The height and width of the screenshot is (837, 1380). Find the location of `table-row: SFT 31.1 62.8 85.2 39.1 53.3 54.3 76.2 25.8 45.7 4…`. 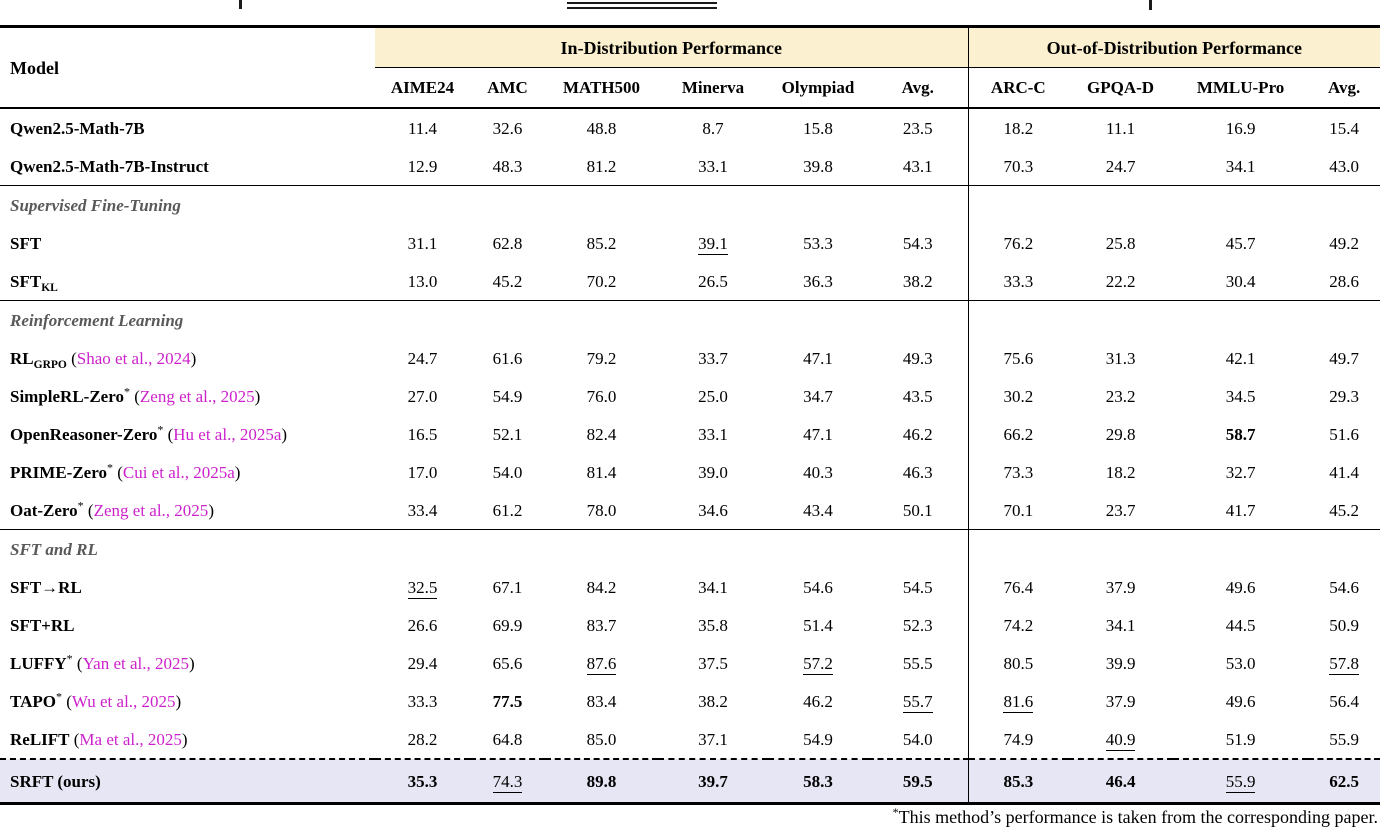

table-row: SFT 31.1 62.8 85.2 39.1 53.3 54.3 76.2 25.8 45.7 4… is located at coordinates (690, 243).